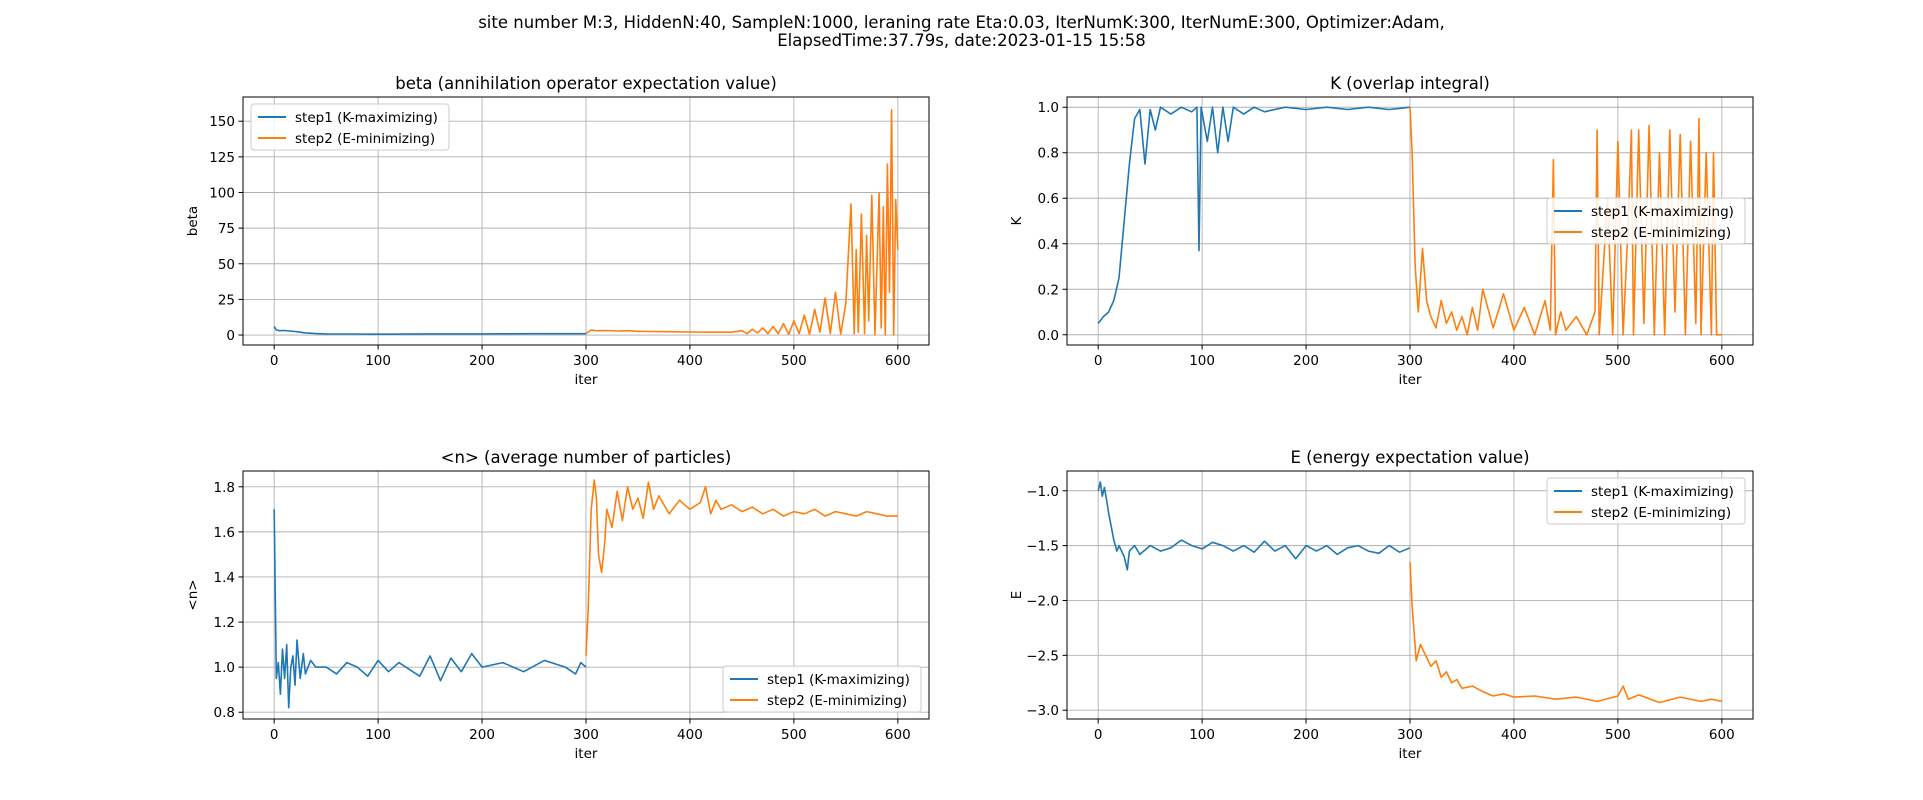 This screenshot has height=800, width=1923. I want to click on y-tick-label: −1.5, so click(1042, 547).